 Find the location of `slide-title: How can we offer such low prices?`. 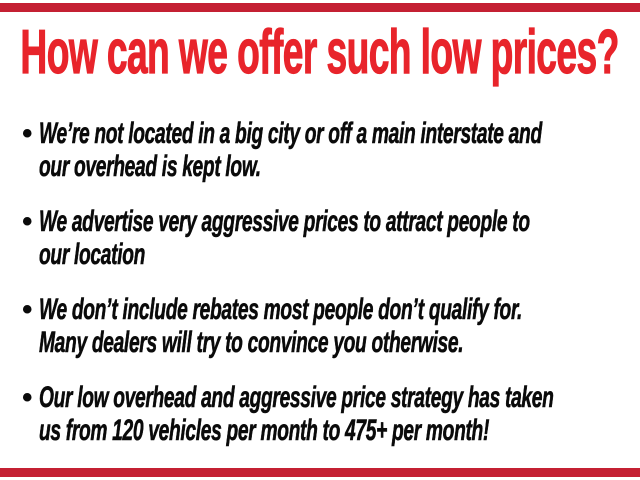

slide-title: How can we offer such low prices? is located at coordinates (320, 52).